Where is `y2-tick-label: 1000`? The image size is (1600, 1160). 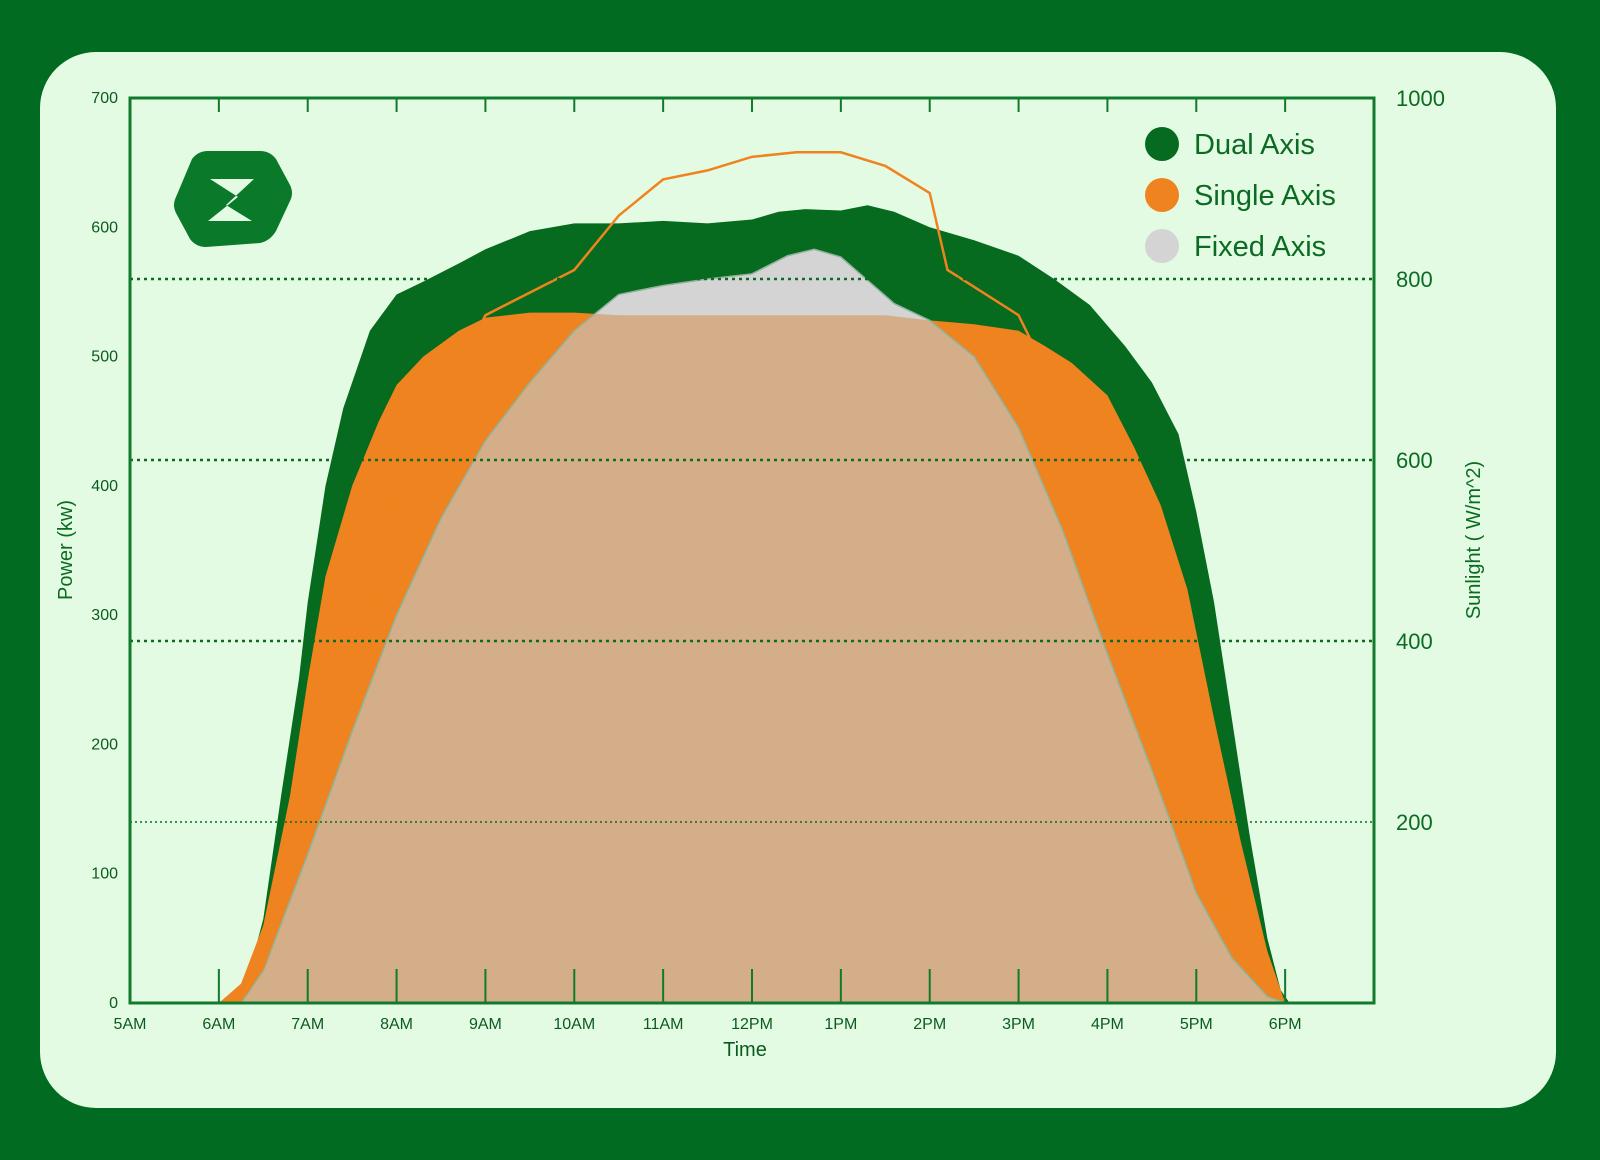 y2-tick-label: 1000 is located at coordinates (1420, 98).